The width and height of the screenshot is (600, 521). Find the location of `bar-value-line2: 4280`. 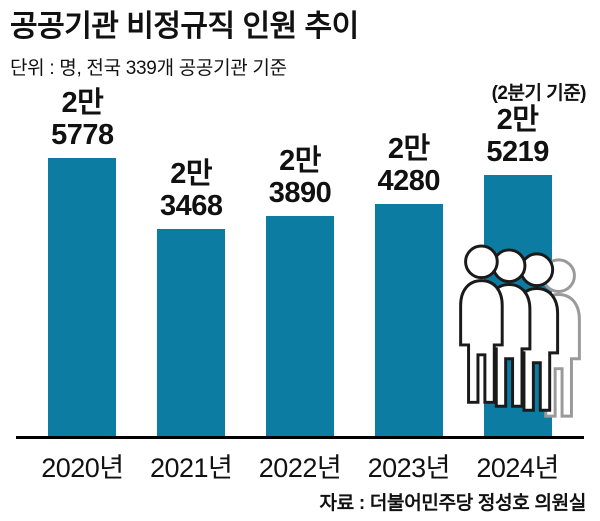

bar-value-line2: 4280 is located at coordinates (409, 181).